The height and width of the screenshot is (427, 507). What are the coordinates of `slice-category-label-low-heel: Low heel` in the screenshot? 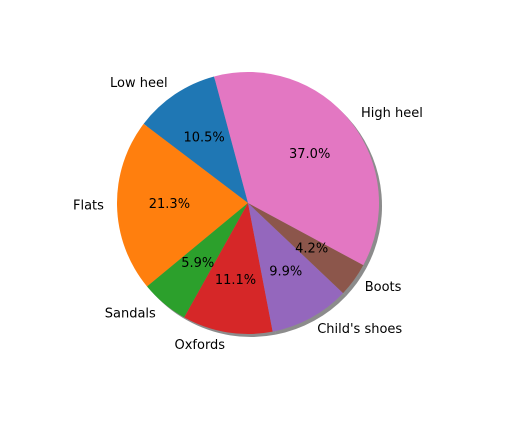 It's located at (139, 83).